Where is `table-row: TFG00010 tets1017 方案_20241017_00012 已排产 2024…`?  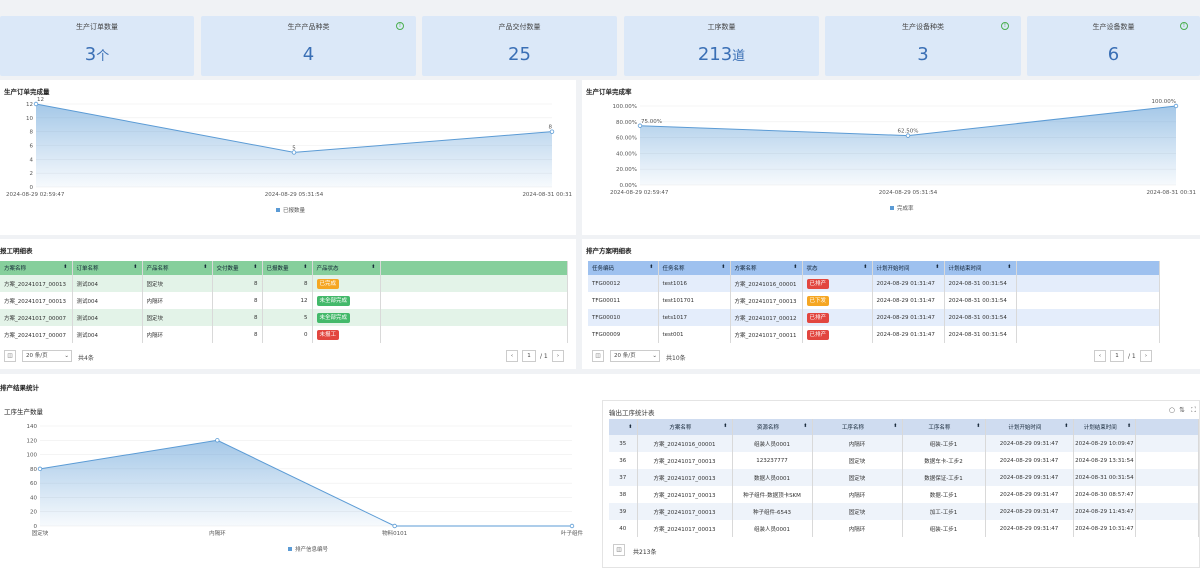 table-row: TFG00010 tets1017 方案_20241017_00012 已排产 2024… is located at coordinates (874, 317).